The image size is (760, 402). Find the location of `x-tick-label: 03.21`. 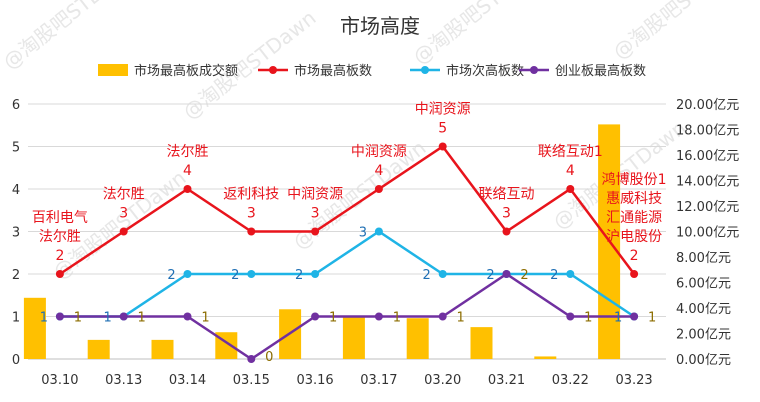

x-tick-label: 03.21 is located at coordinates (506, 380).